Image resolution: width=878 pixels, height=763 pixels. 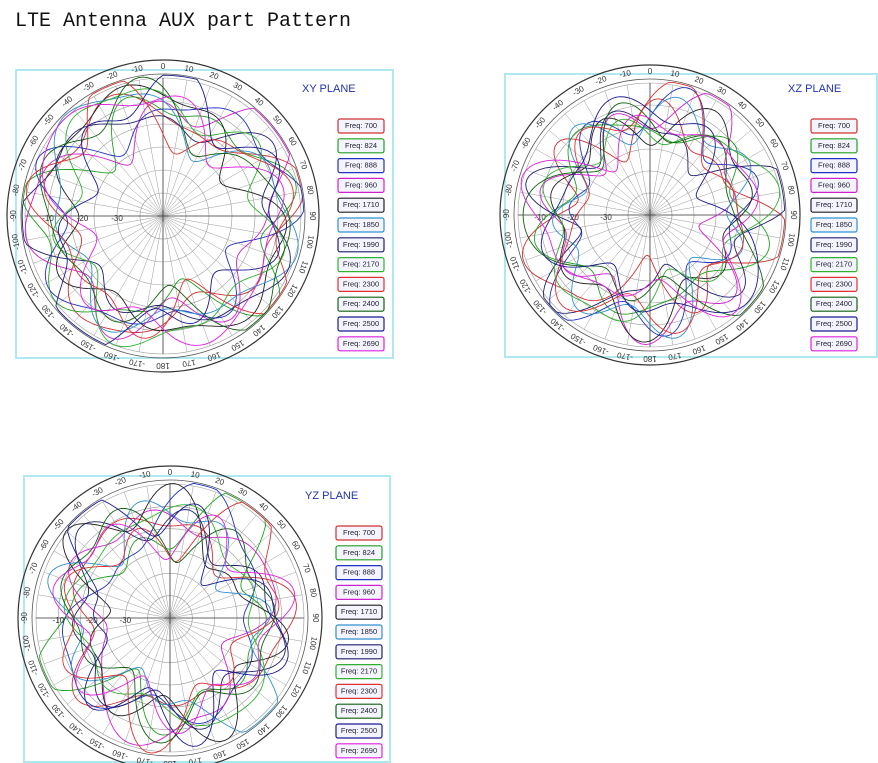 I want to click on angle-label: -80, so click(x=26, y=592).